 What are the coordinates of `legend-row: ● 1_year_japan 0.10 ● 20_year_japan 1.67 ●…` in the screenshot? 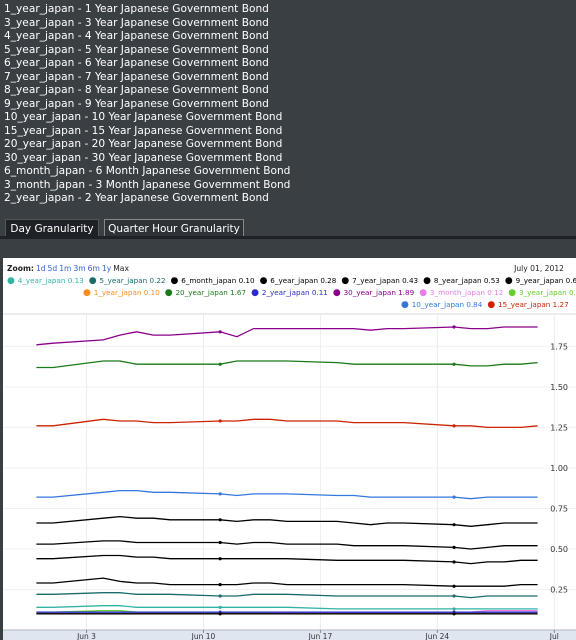 It's located at (329, 293).